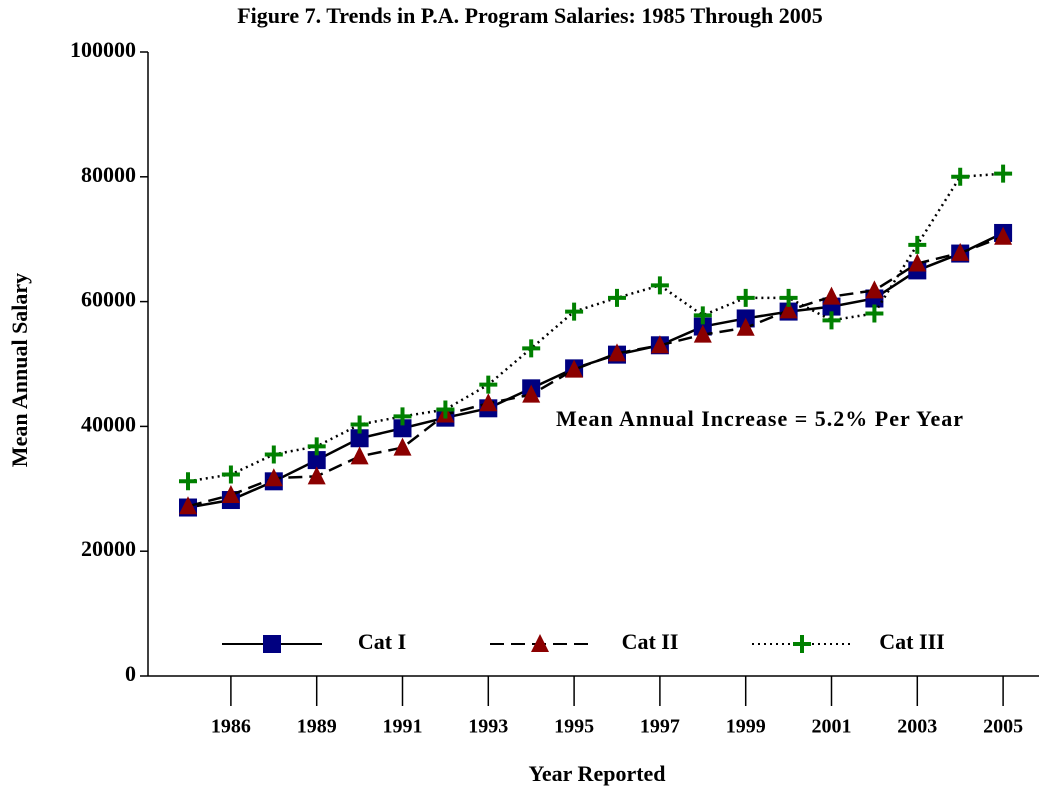  What do you see at coordinates (130, 673) in the screenshot?
I see `y-tick-label: 0` at bounding box center [130, 673].